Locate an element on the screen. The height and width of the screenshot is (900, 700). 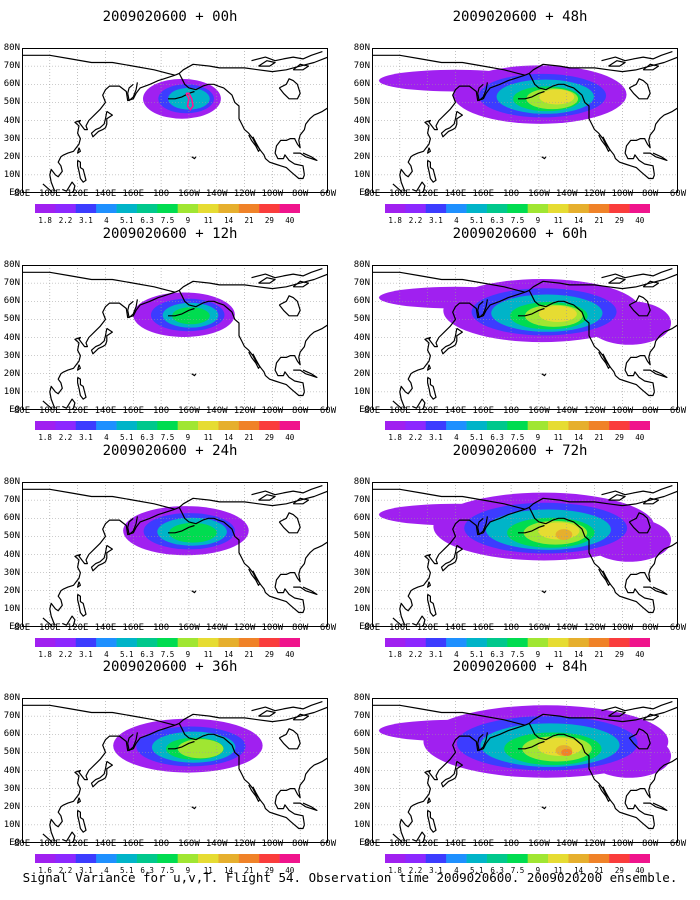
colorbar-level-label: 40 is located at coordinates (290, 654).